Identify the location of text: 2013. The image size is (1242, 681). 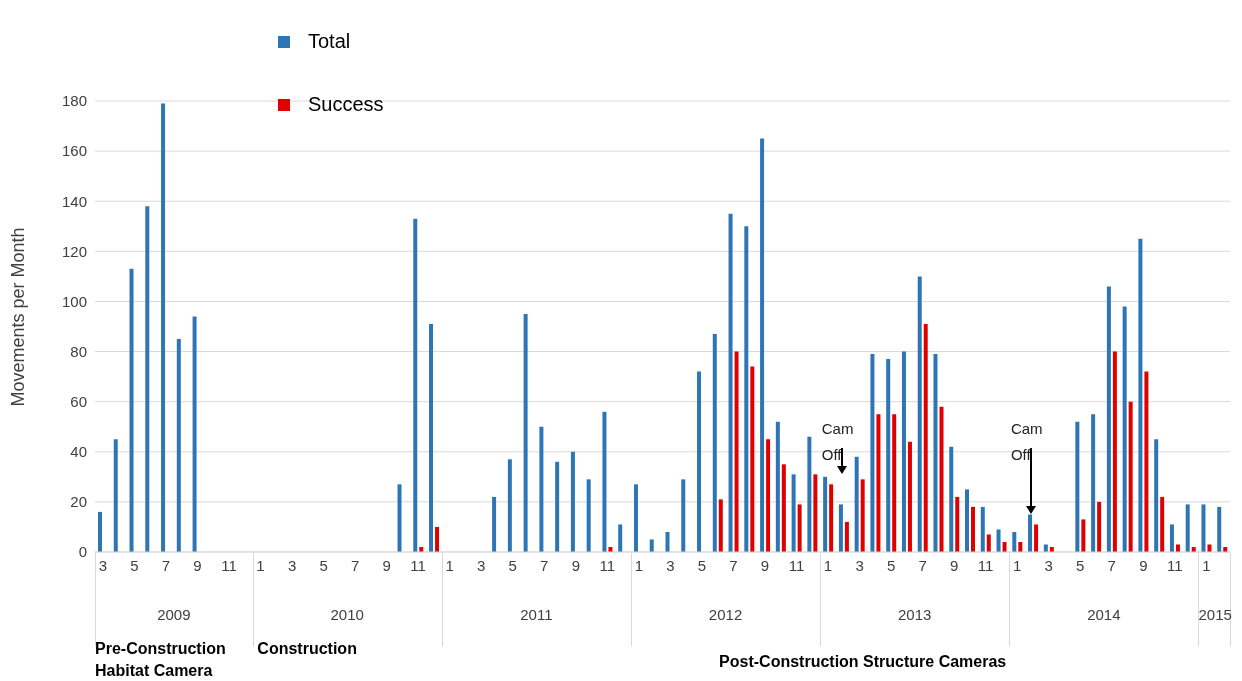
(915, 614).